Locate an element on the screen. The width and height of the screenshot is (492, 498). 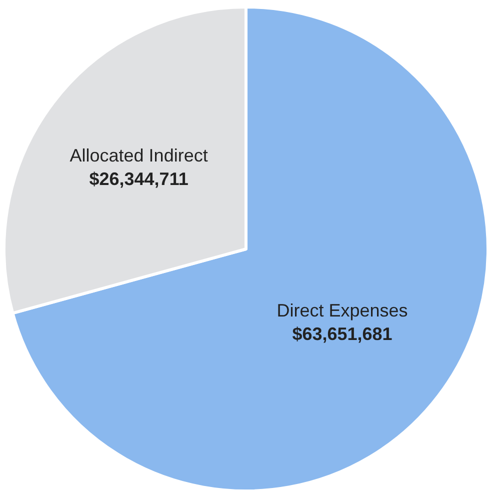
data-label: $26,344,711 is located at coordinates (138, 179).